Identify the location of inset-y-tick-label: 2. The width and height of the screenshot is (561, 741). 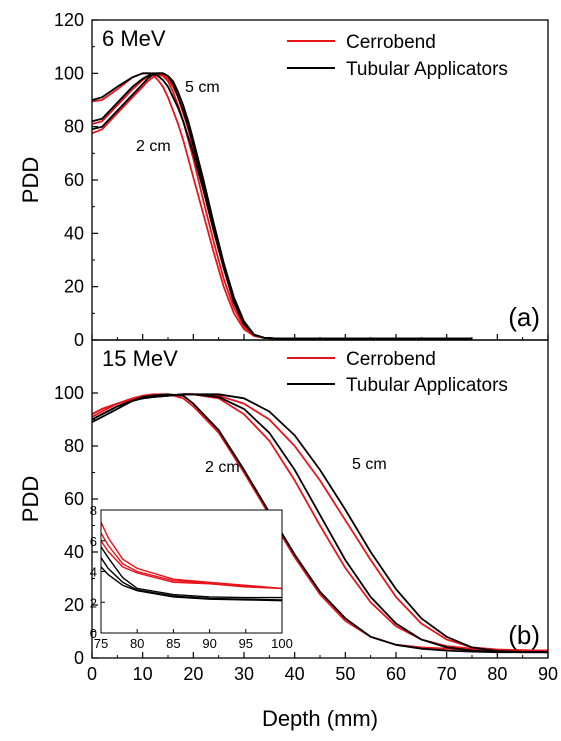
(93, 602).